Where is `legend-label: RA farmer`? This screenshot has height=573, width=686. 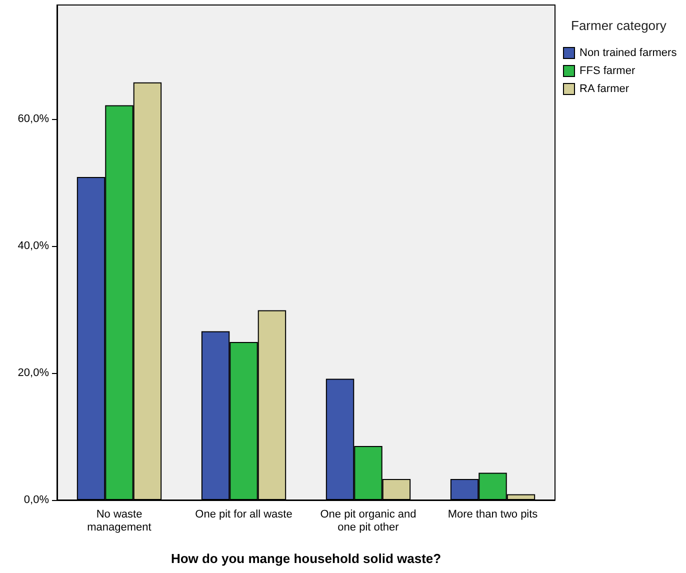
legend-label: RA farmer is located at coordinates (605, 89).